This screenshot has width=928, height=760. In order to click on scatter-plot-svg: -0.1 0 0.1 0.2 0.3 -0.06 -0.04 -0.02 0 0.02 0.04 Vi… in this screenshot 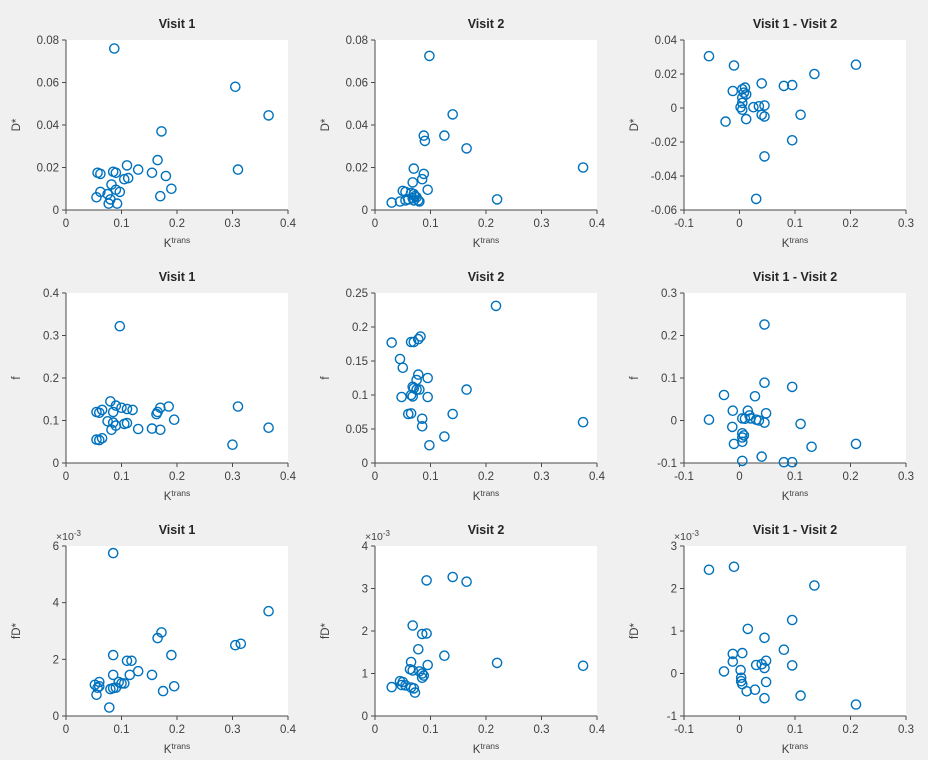, I will do `click(771, 133)`.